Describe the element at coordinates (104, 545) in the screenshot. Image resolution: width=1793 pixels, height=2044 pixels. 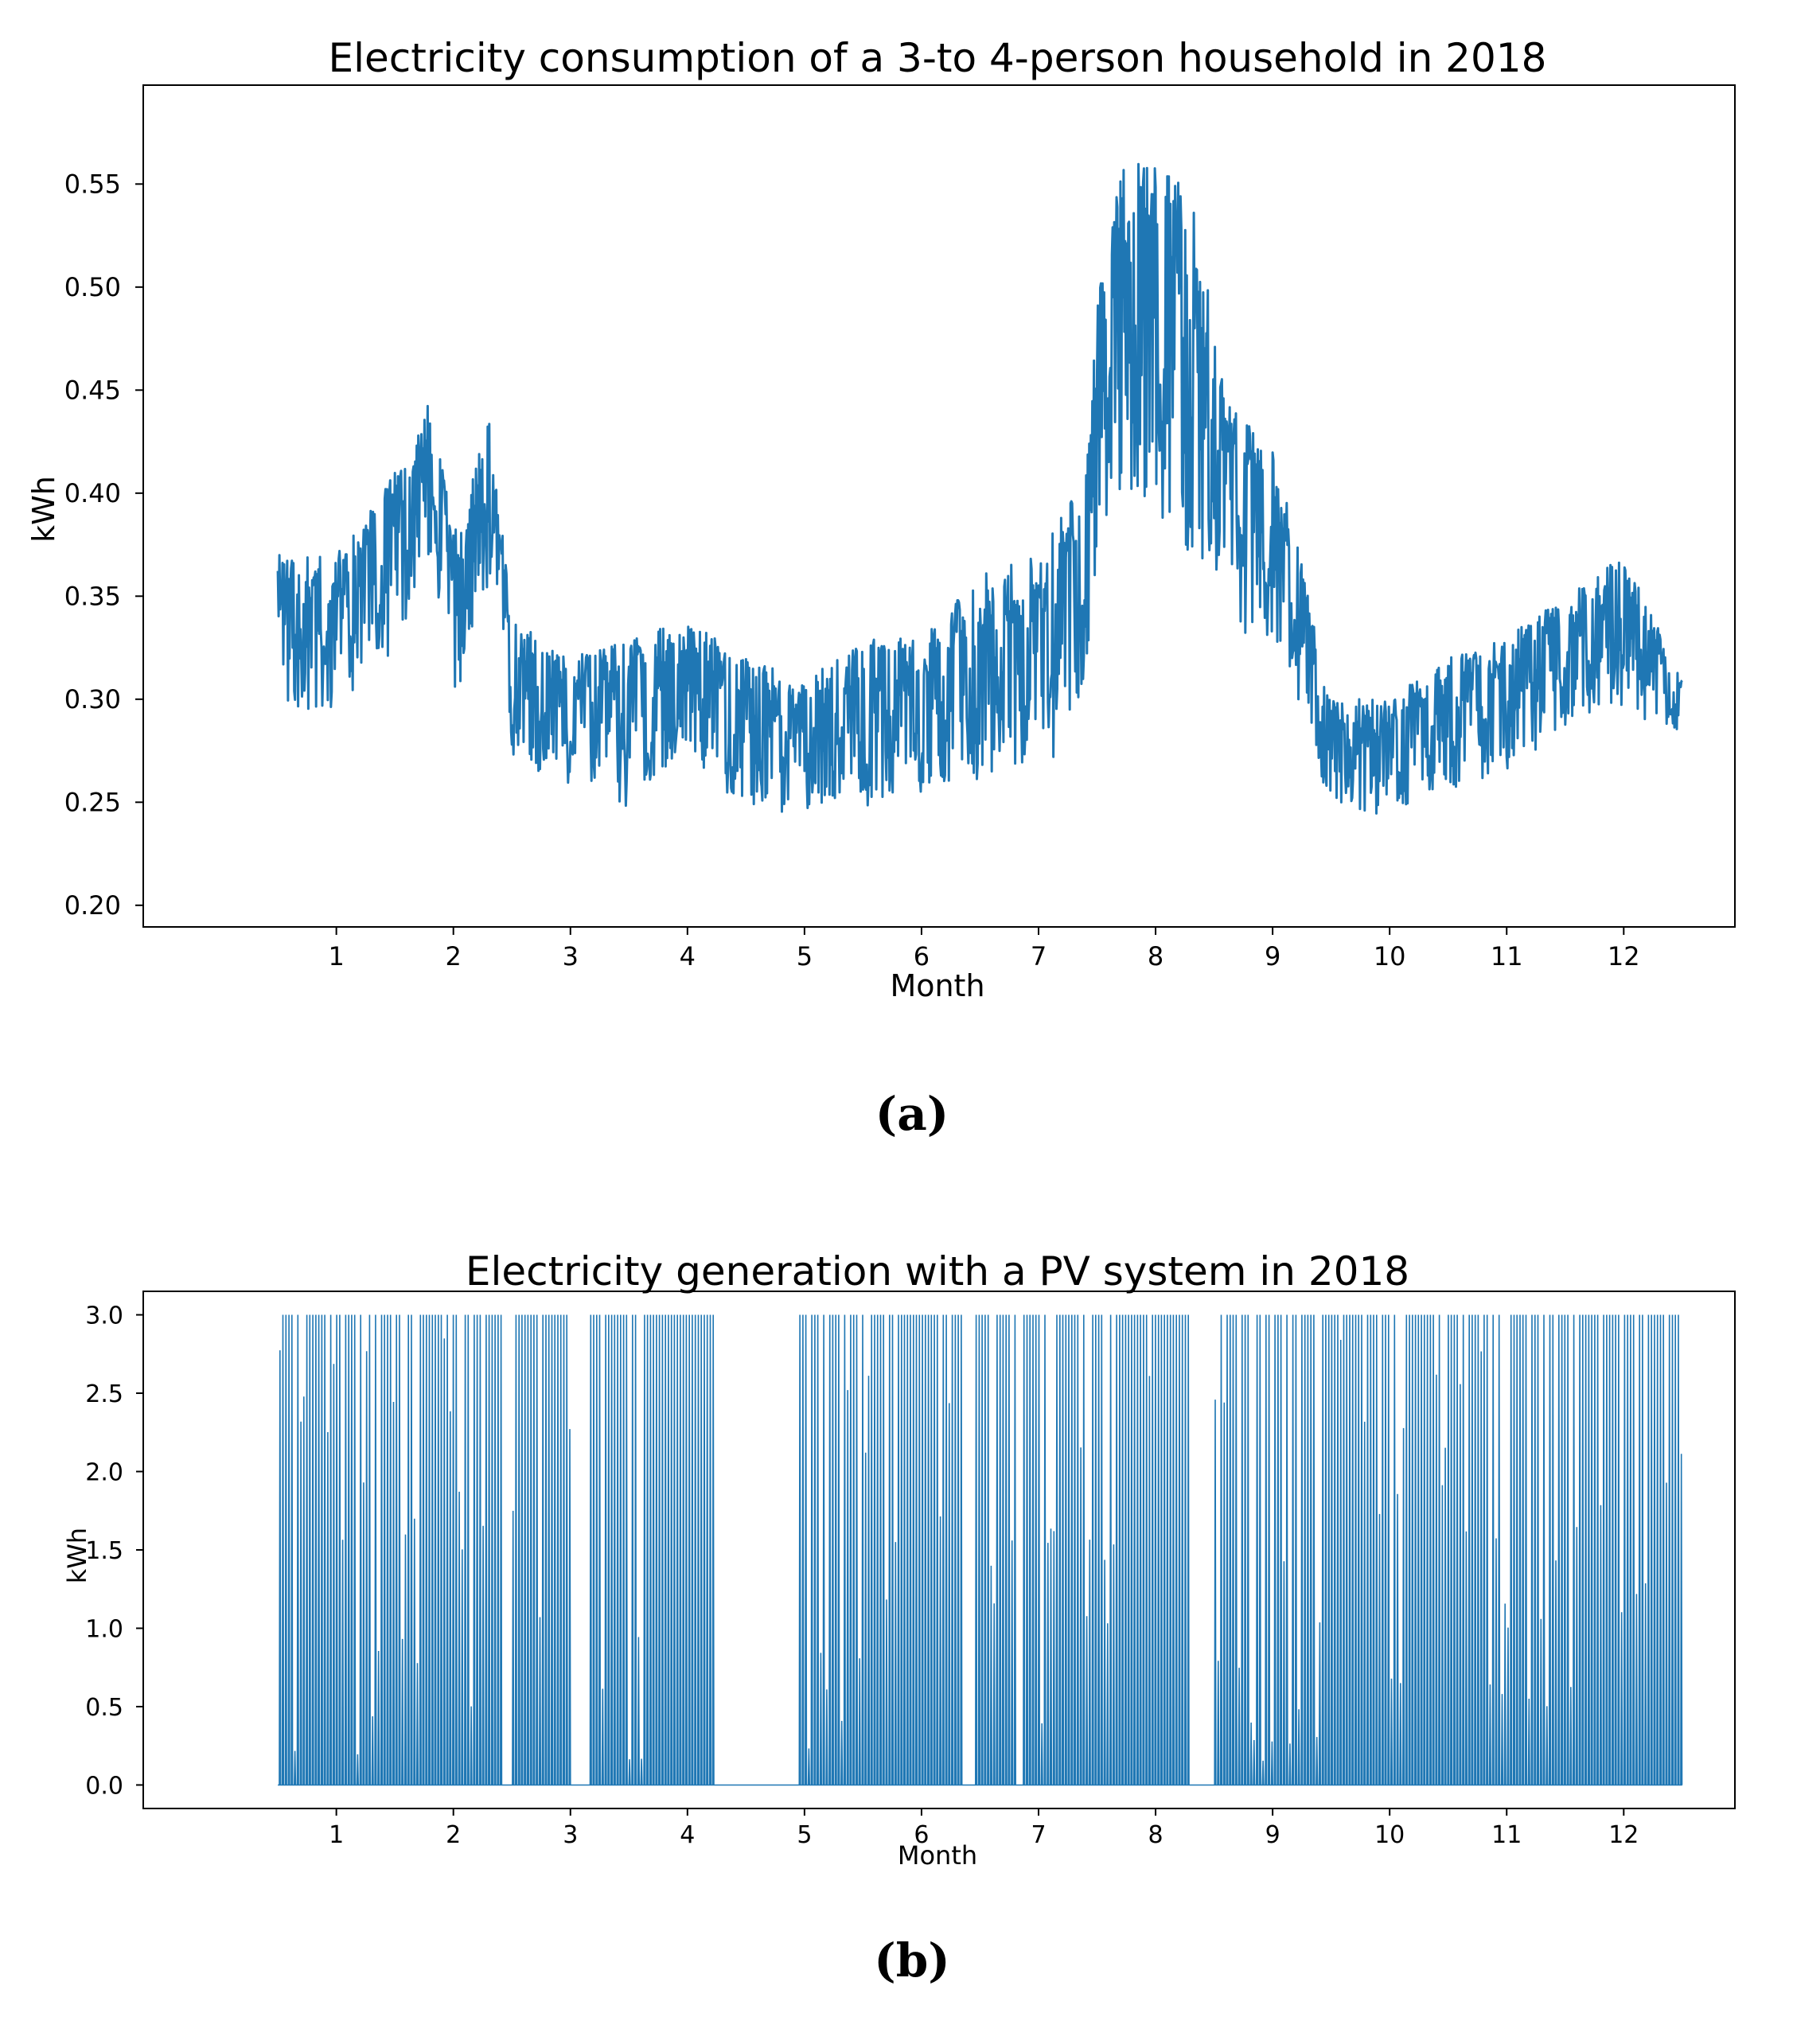
I see `chart-a-y-ticks: 0.20 0.25 0.30 0.35 0.40 0.45 0.50 0.55` at that location.